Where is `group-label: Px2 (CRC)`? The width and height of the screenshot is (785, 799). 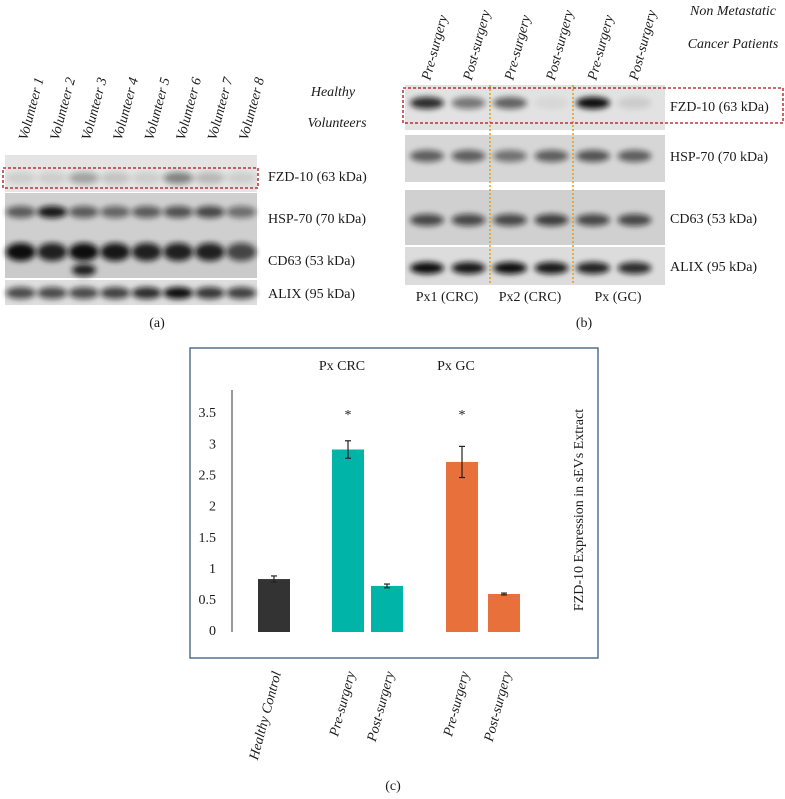 group-label: Px2 (CRC) is located at coordinates (530, 297).